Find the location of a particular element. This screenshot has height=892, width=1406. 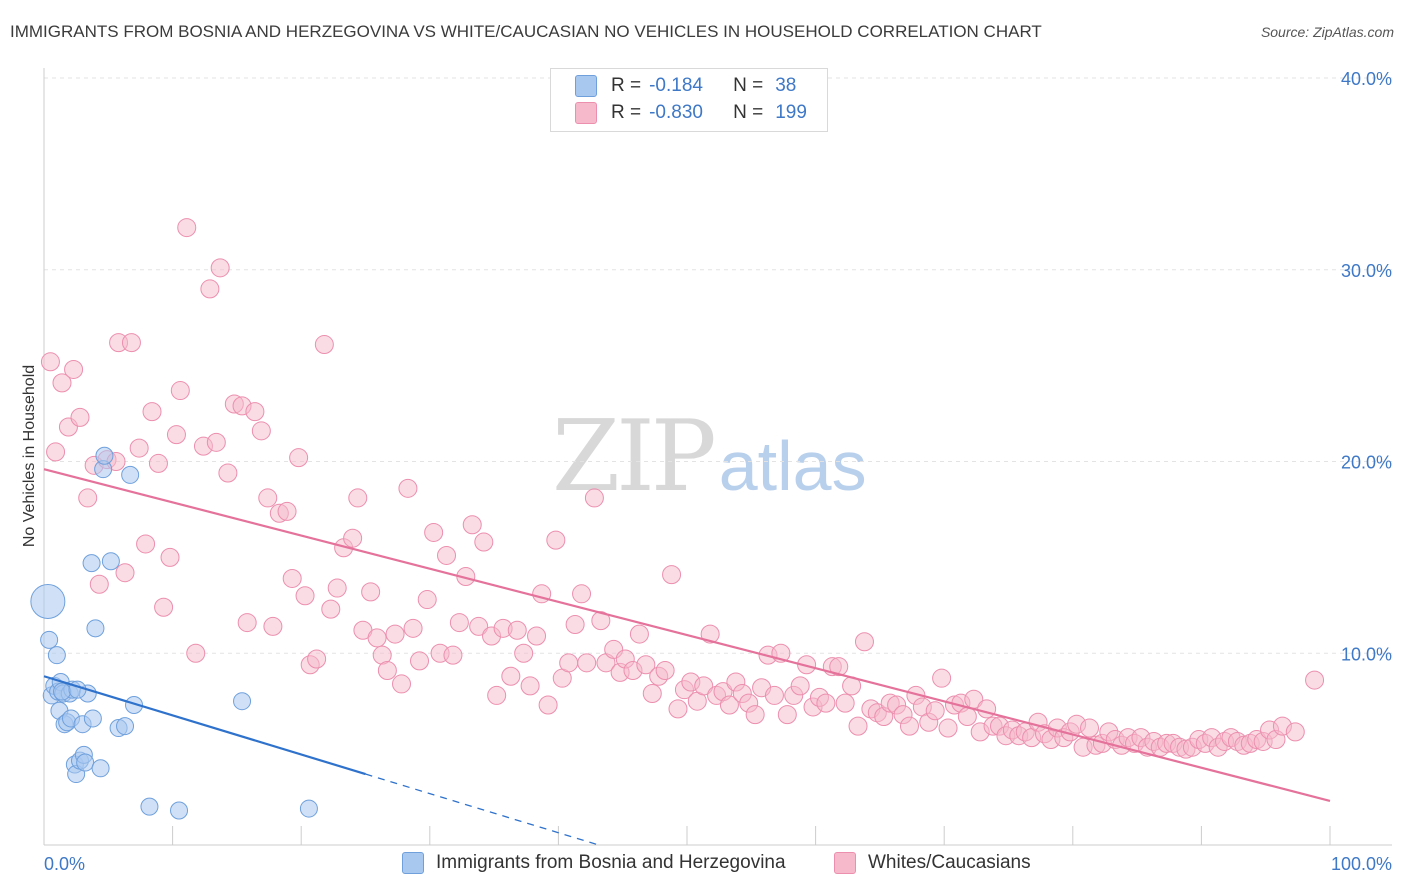

legend-r-value: -0.830 is located at coordinates (676, 112).